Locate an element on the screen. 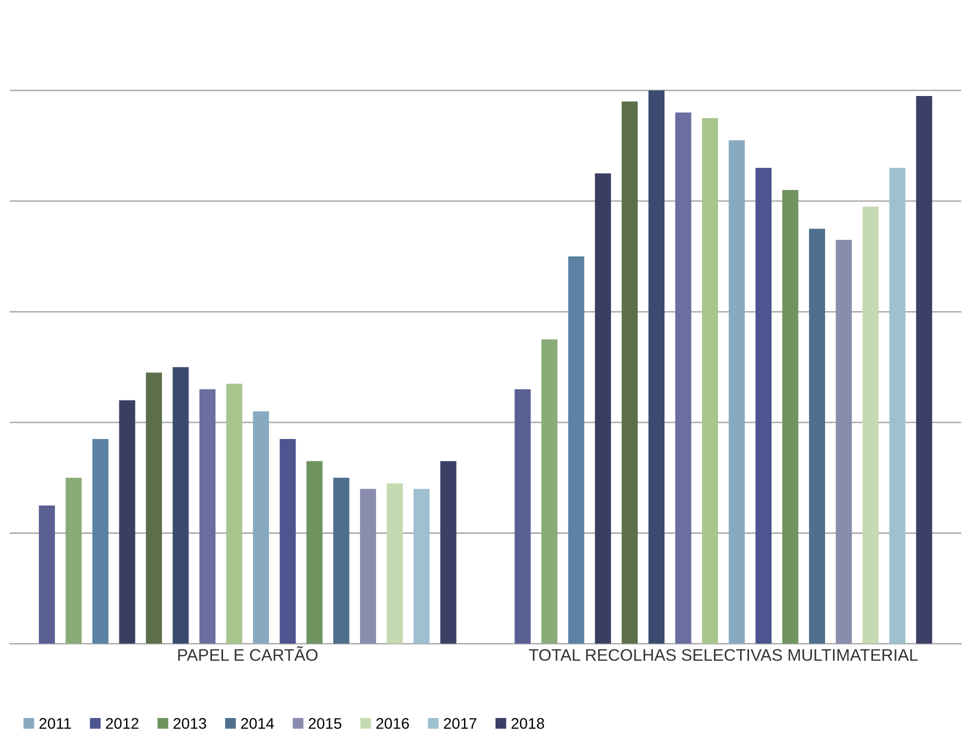  legend-label: 2017 is located at coordinates (460, 723).